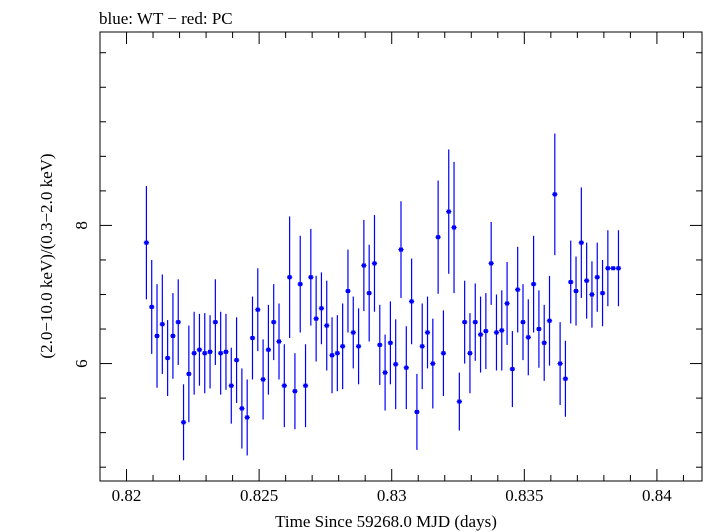 The width and height of the screenshot is (716, 532). What do you see at coordinates (81, 363) in the screenshot?
I see `y-tick-label: 6` at bounding box center [81, 363].